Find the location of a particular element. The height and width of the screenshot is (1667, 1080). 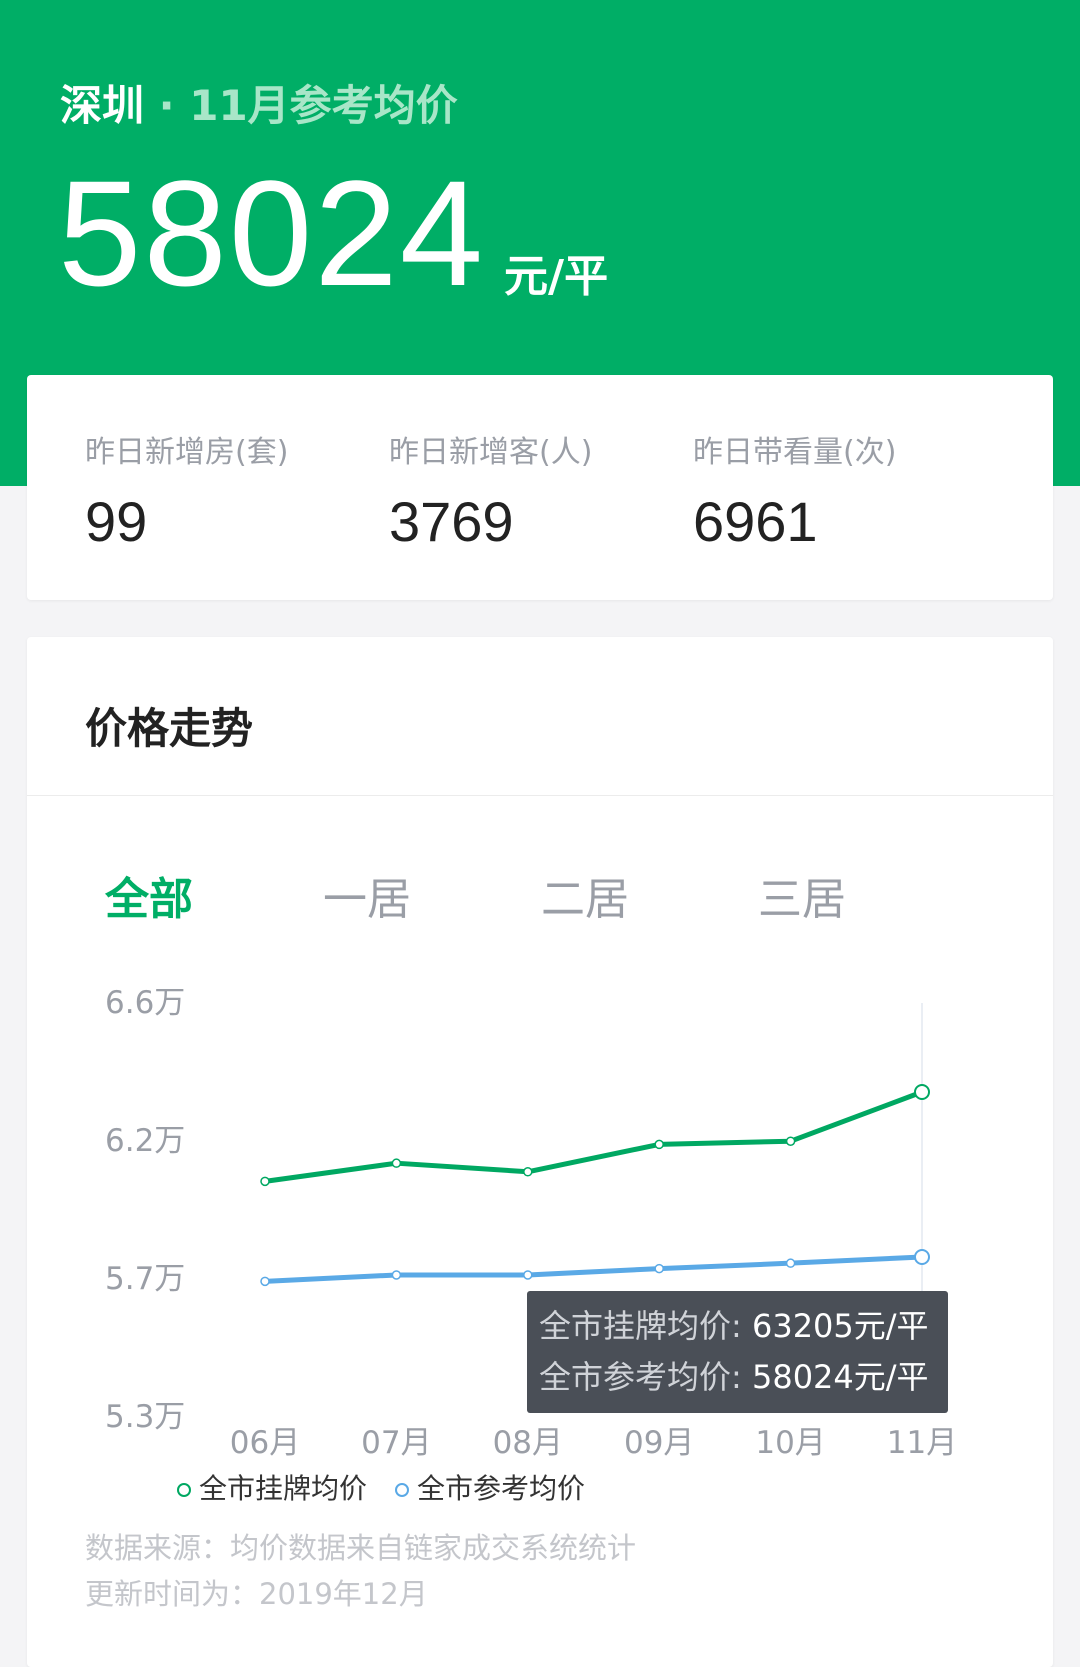

divider is located at coordinates (540, 795).